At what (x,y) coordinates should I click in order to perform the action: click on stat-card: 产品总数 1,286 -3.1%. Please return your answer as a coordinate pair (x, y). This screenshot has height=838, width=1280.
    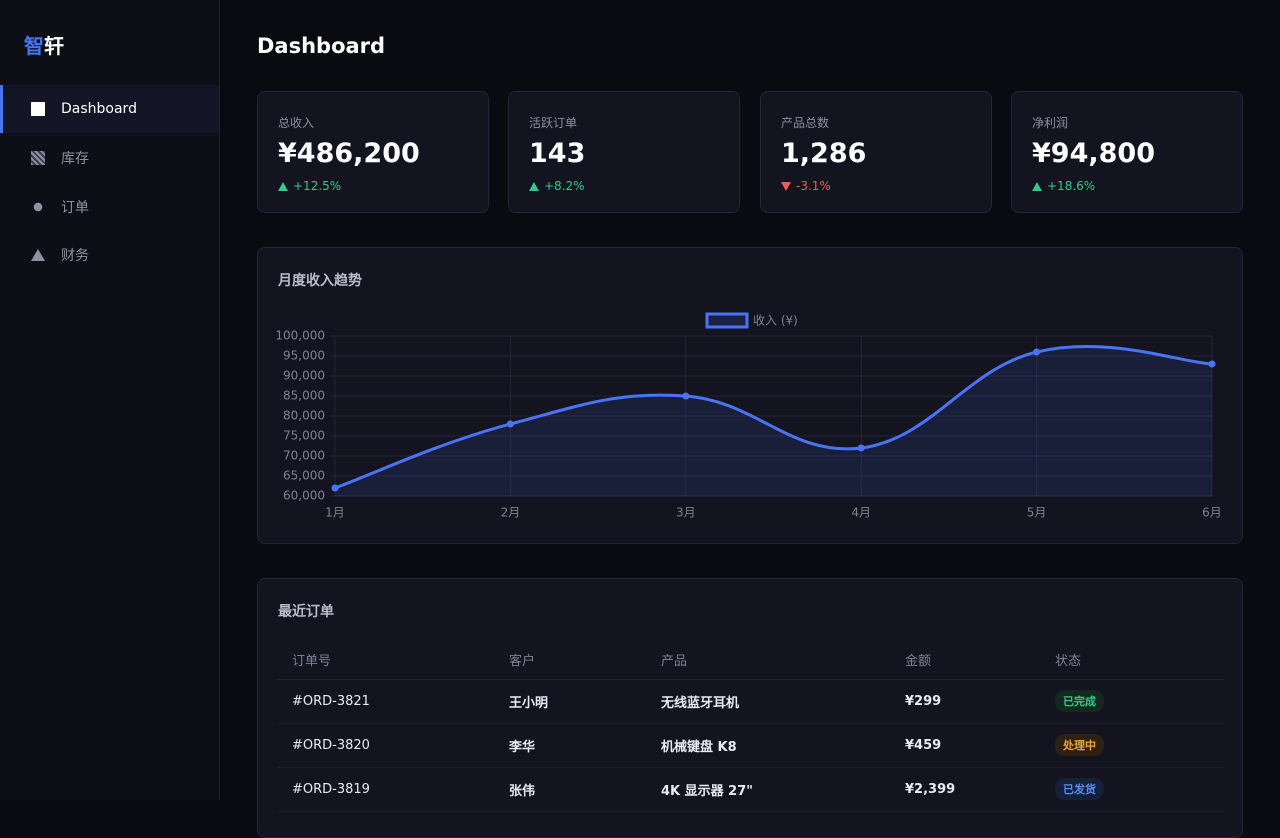
    Looking at the image, I should click on (876, 152).